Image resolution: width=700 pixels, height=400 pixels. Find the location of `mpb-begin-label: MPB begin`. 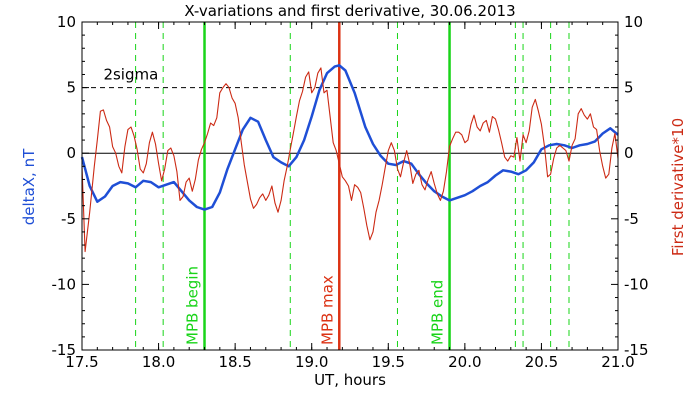

mpb-begin-label: MPB begin is located at coordinates (193, 305).